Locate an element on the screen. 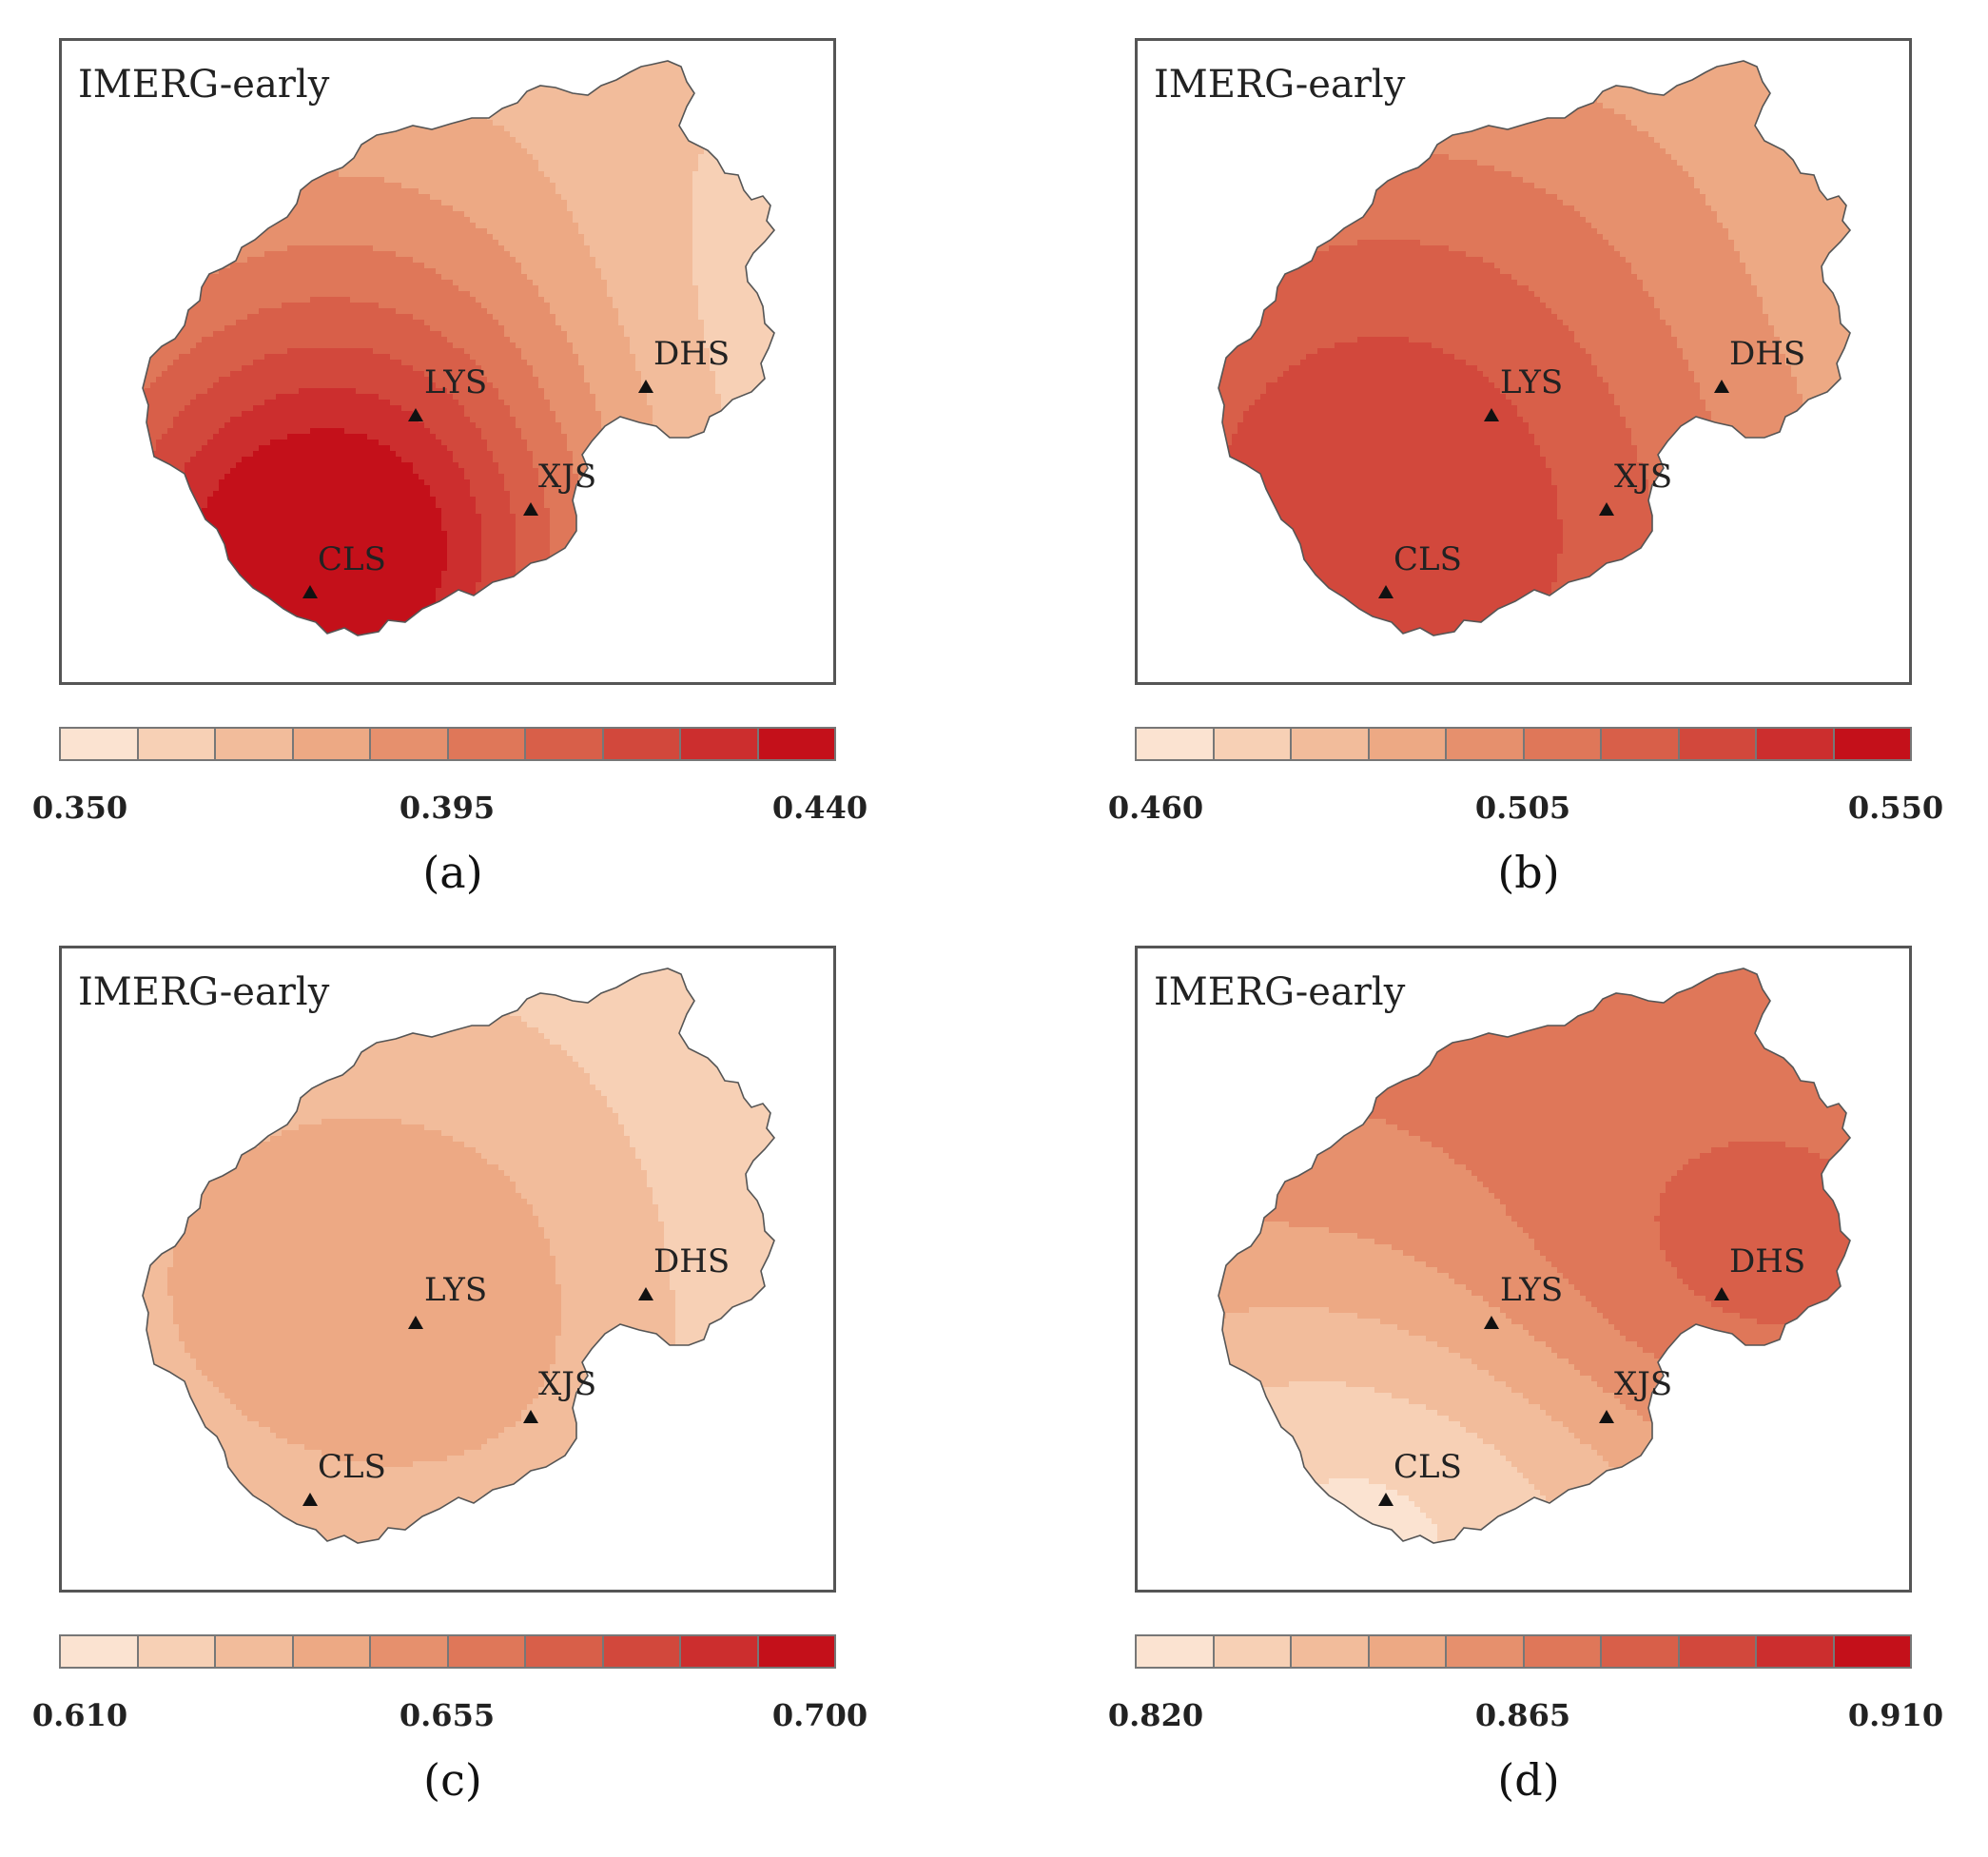  panel-label: (a) is located at coordinates (452, 872).